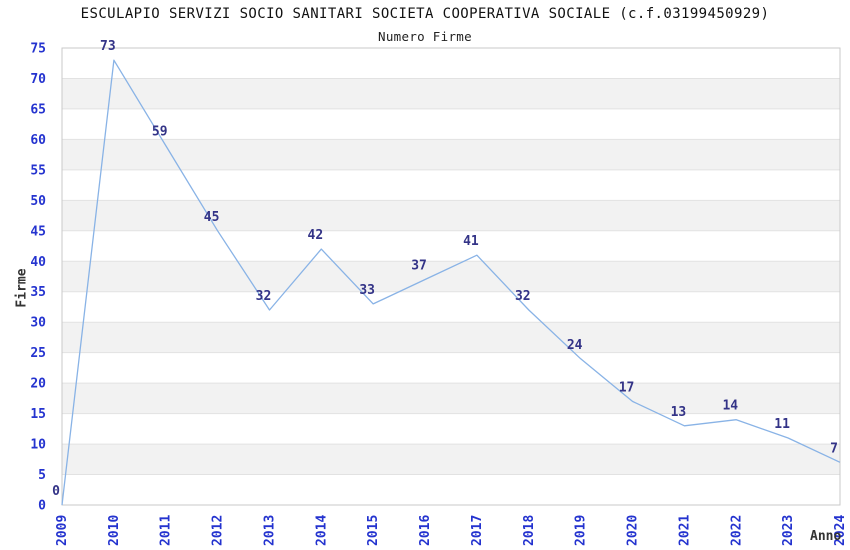 The height and width of the screenshot is (550, 850). Describe the element at coordinates (425, 530) in the screenshot. I see `x-tick-label: 2016` at that location.